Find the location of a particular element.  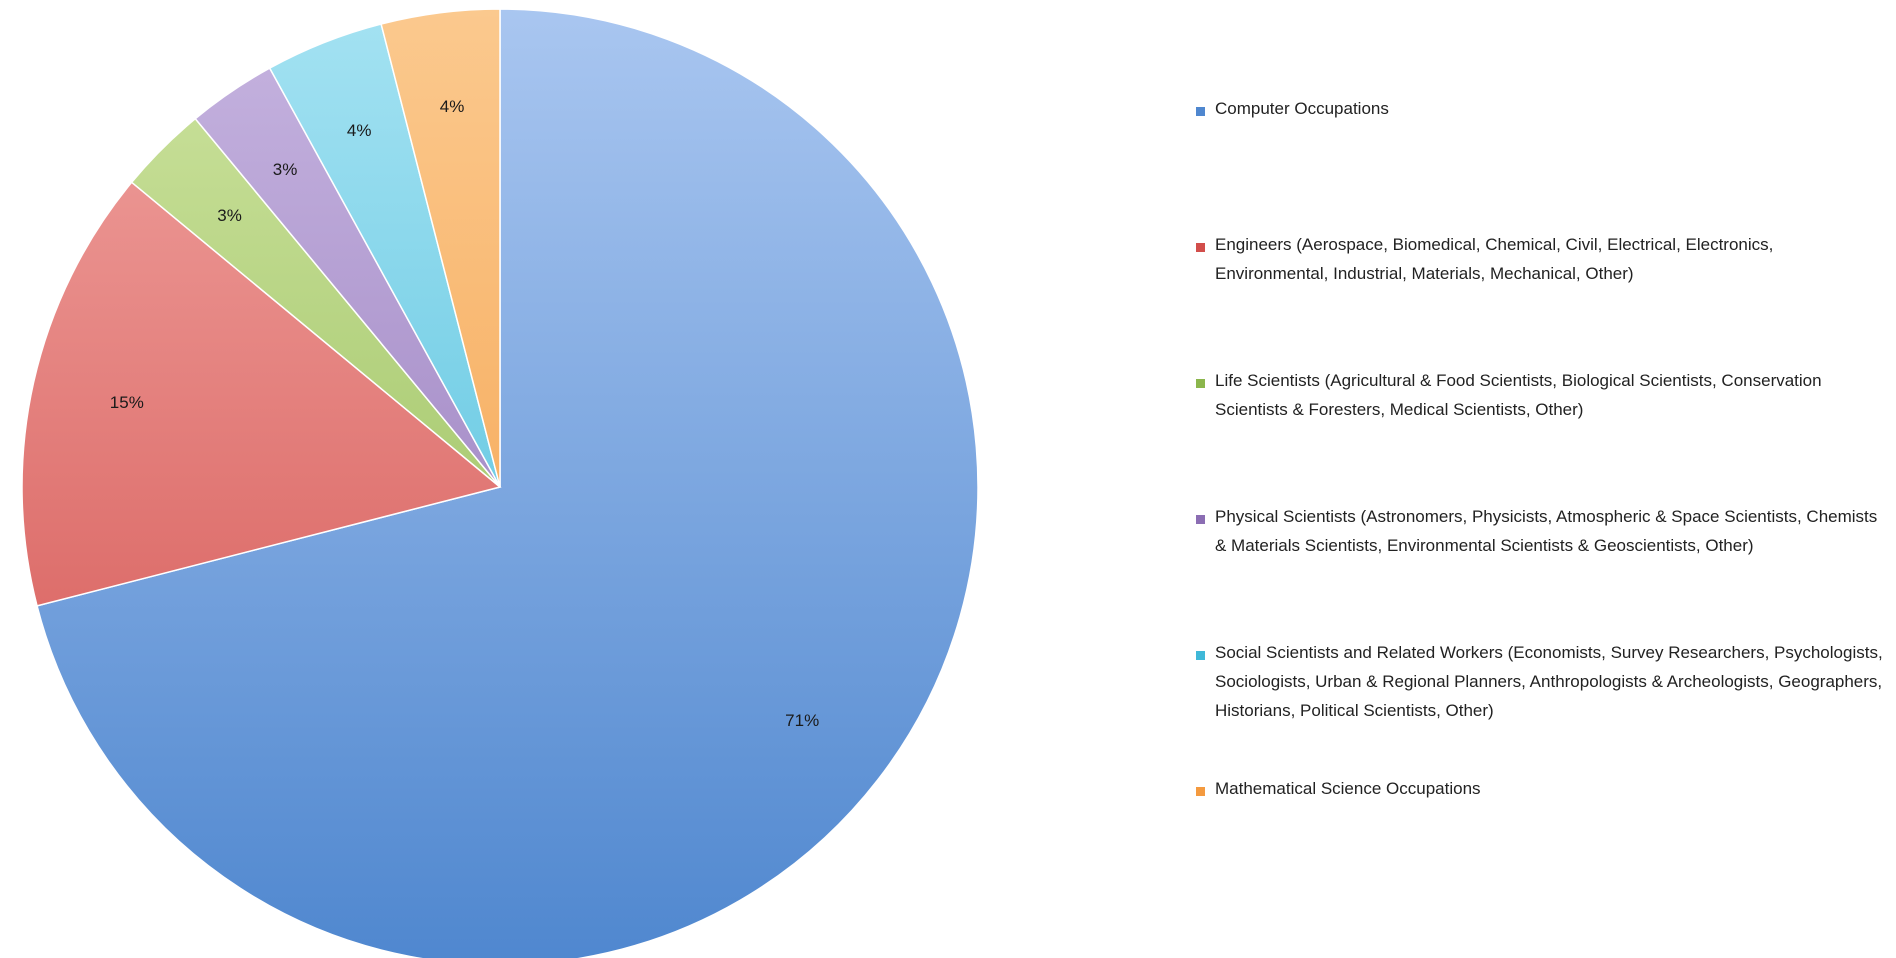

data-label-2: 15% is located at coordinates (127, 402).